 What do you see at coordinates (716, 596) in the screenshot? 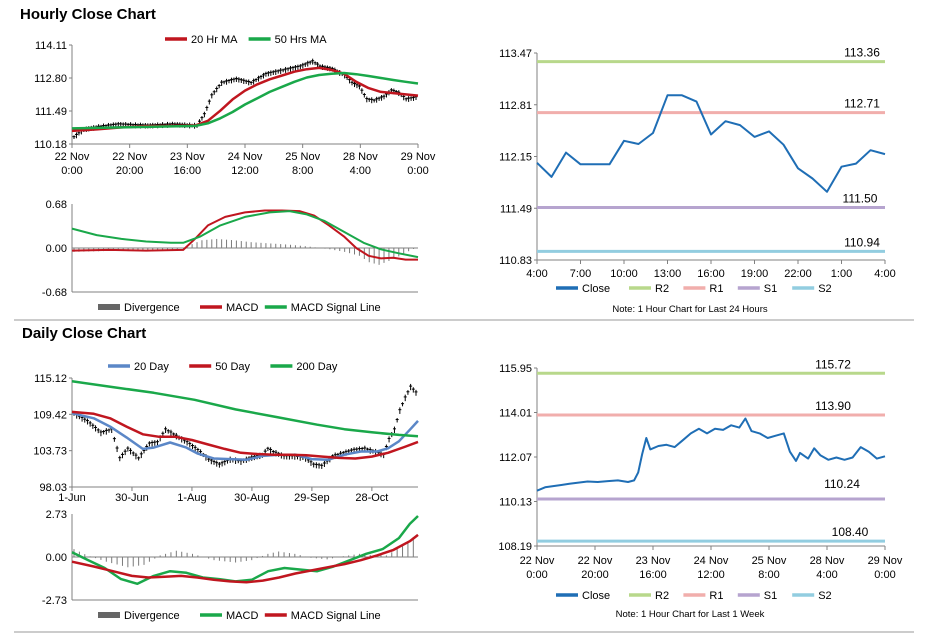
I see `daily-close-1w-legend-label: R1` at bounding box center [716, 596].